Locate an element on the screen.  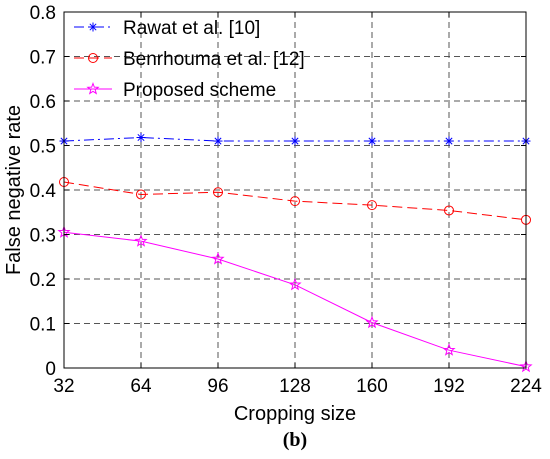
figure-caption: (b) is located at coordinates (295, 440).